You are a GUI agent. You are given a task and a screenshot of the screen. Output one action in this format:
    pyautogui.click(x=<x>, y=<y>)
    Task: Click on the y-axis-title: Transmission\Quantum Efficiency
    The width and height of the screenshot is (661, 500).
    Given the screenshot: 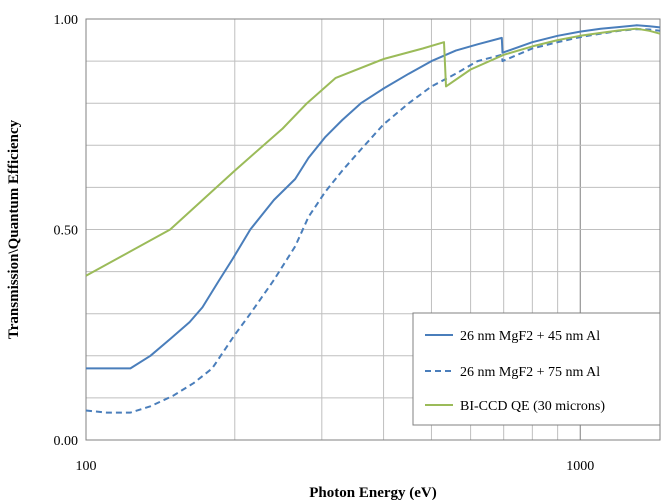 What is the action you would take?
    pyautogui.click(x=14, y=229)
    